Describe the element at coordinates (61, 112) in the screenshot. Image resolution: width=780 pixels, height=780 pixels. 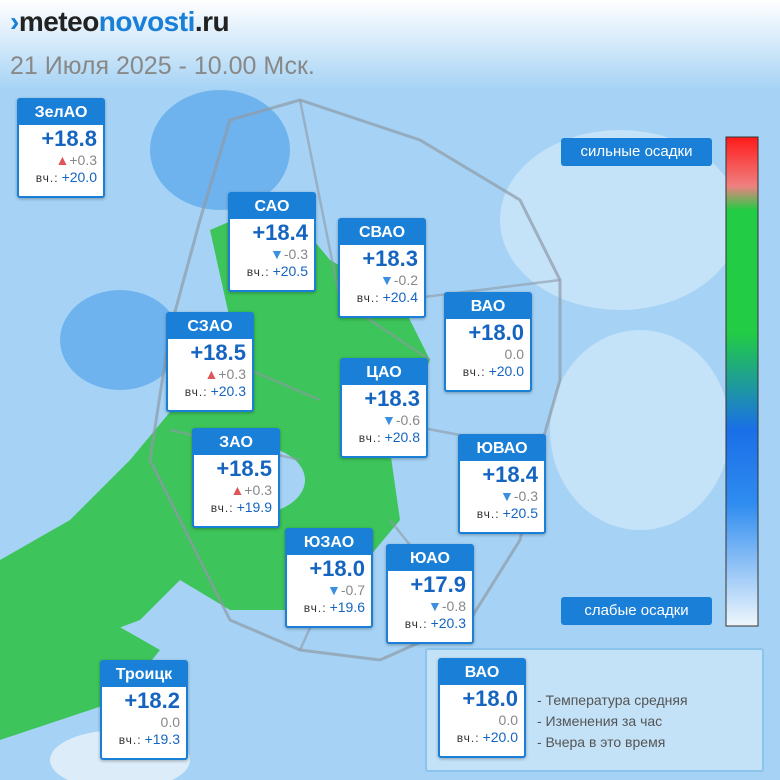
I see `district-name: ЗелАО` at that location.